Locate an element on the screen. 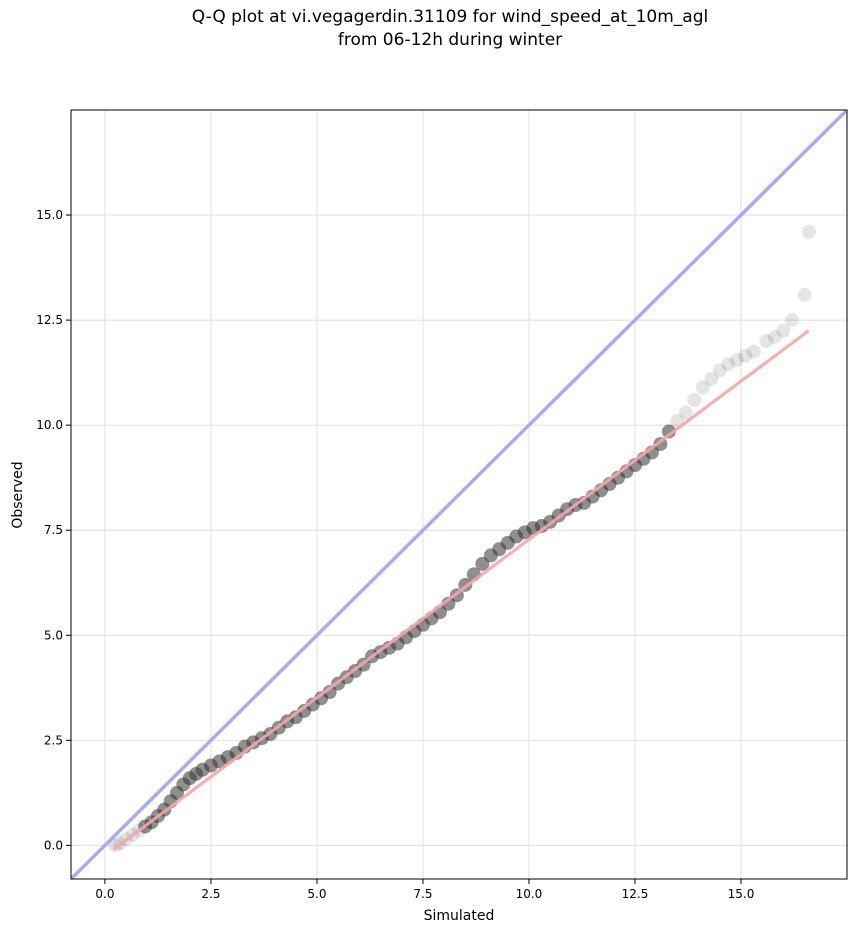 The image size is (856, 934). y-tick-label: 15.0 is located at coordinates (49, 215).